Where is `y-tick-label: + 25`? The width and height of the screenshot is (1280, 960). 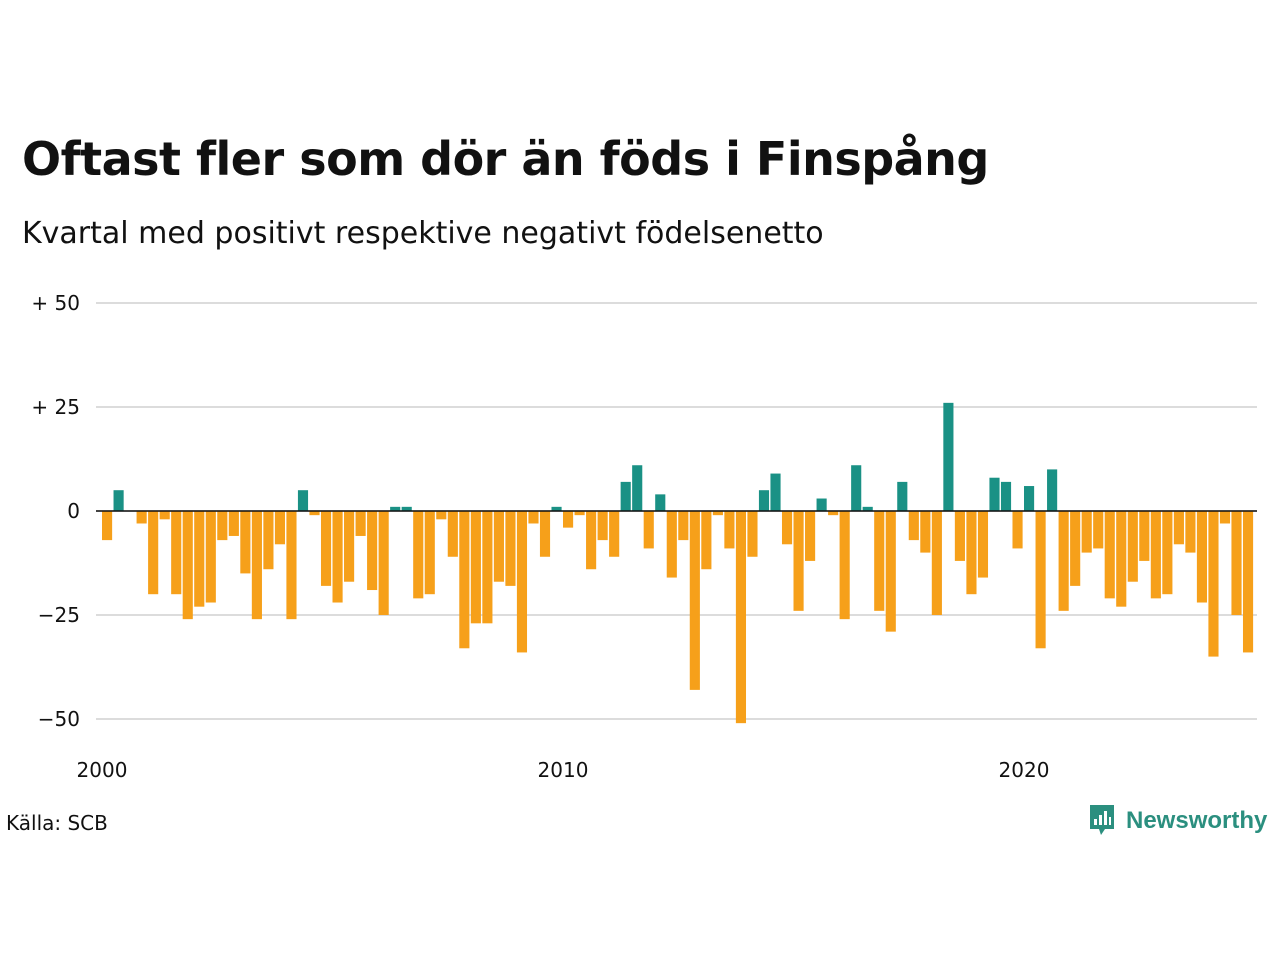
y-tick-label: + 25 is located at coordinates (55, 407).